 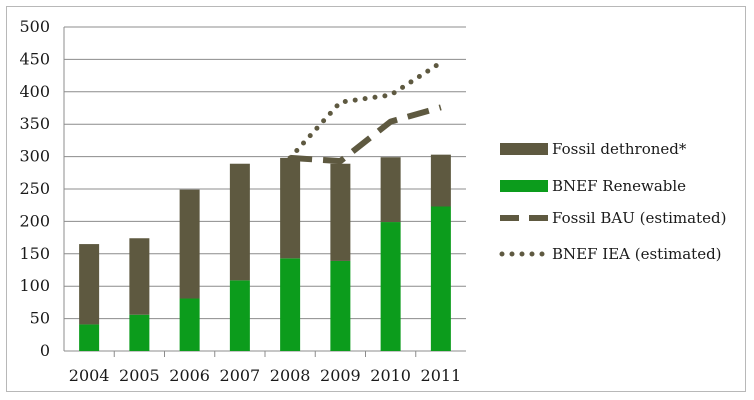 I want to click on y-tick-label: 300, so click(x=34, y=156).